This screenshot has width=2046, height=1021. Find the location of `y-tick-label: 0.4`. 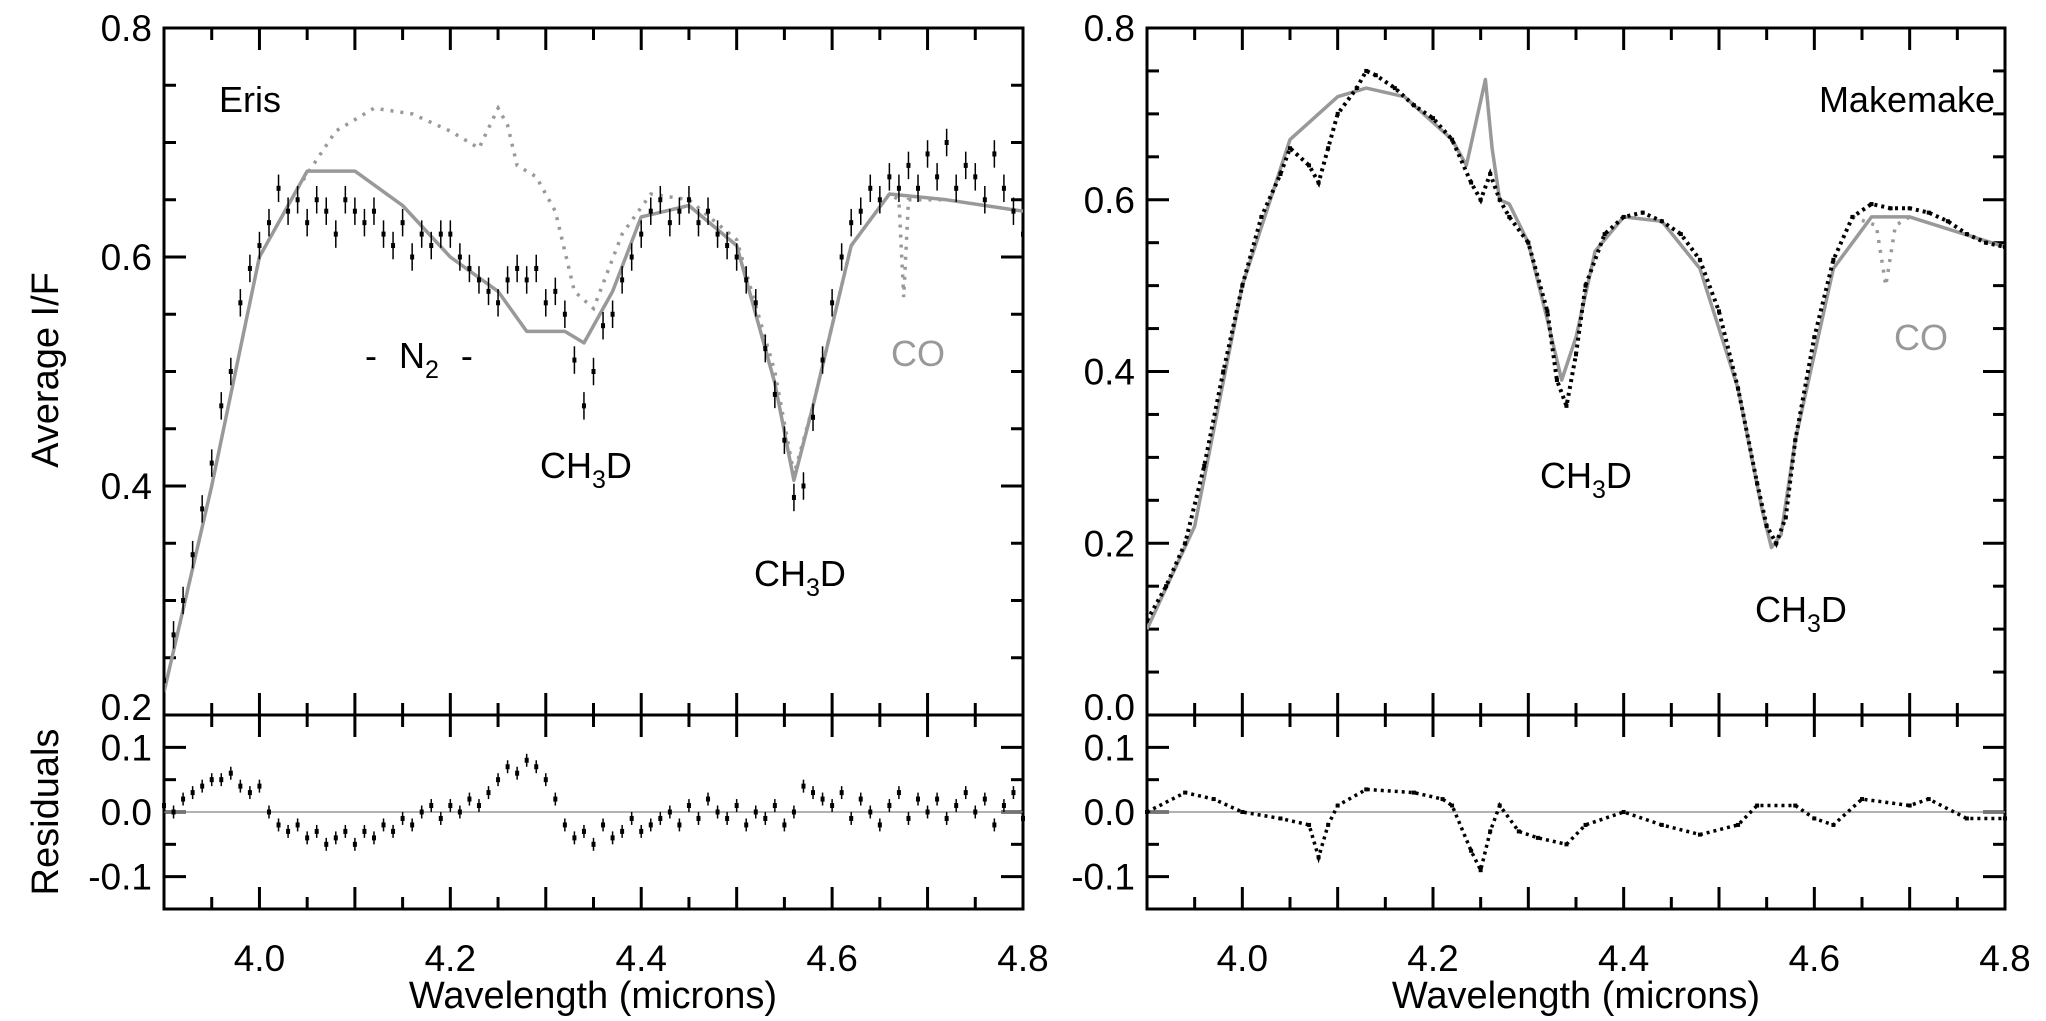

y-tick-label: 0.4 is located at coordinates (1109, 372).